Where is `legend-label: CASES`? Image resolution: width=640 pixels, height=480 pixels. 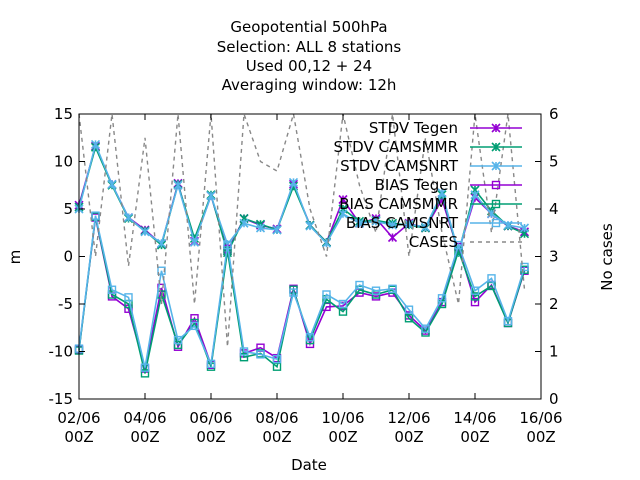
legend-label: CASES is located at coordinates (433, 242).